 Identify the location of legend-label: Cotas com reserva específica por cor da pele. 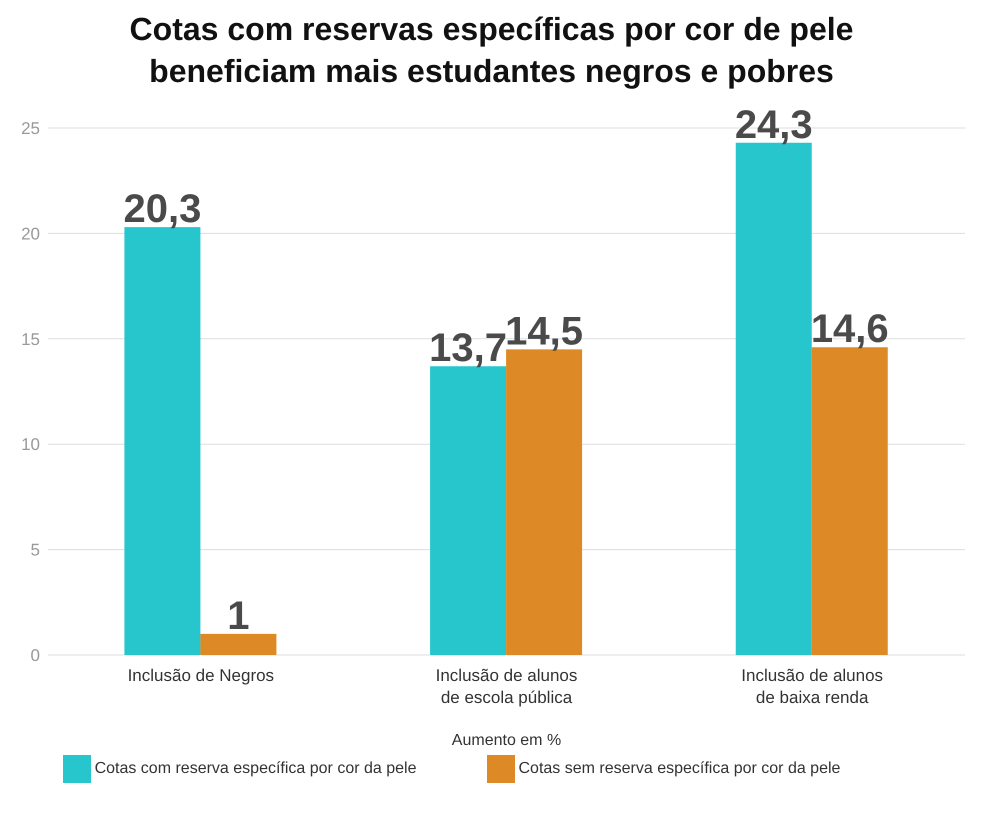
(255, 769).